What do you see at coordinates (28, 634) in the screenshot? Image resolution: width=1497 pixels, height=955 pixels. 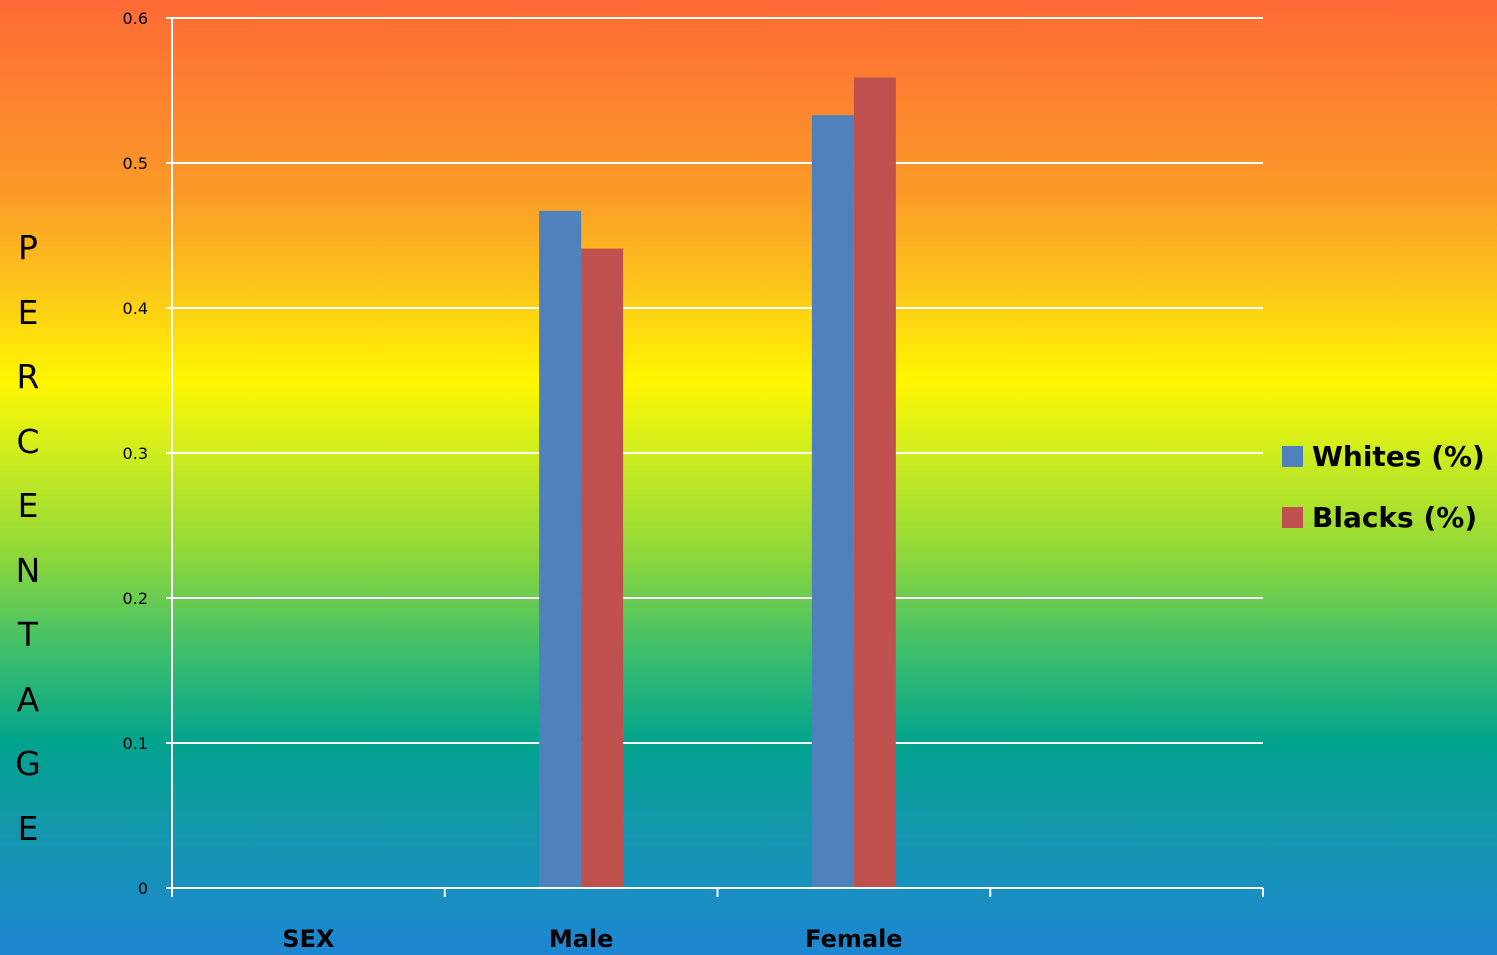 I see `y-axis-label-letter: T` at bounding box center [28, 634].